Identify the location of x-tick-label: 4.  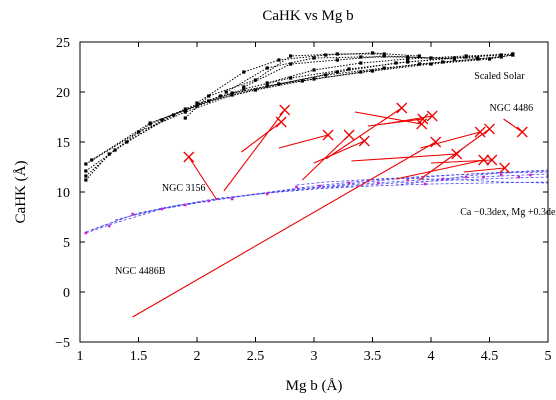
(431, 356).